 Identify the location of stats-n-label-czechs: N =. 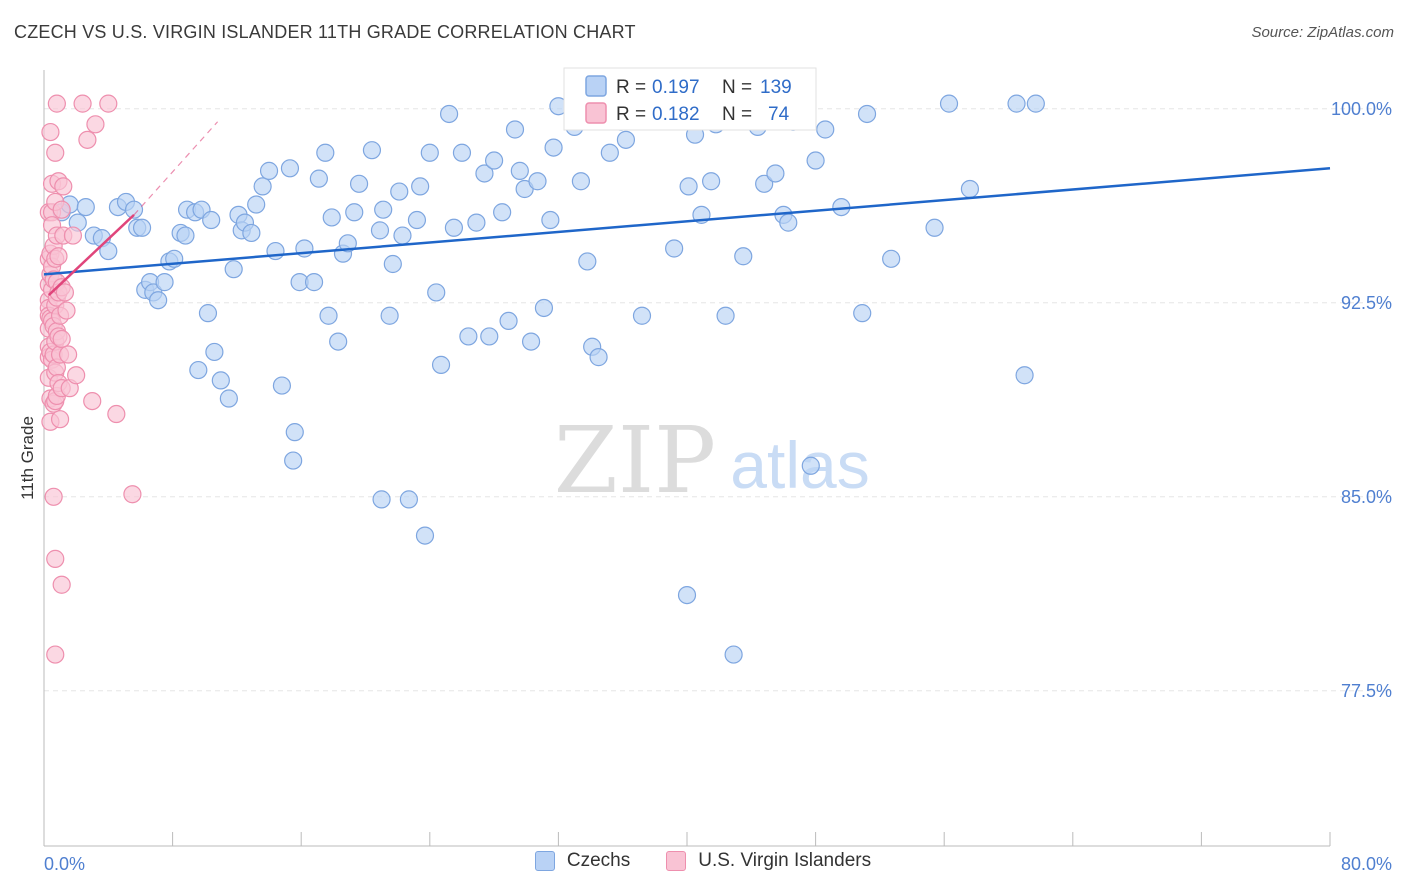
(737, 87).